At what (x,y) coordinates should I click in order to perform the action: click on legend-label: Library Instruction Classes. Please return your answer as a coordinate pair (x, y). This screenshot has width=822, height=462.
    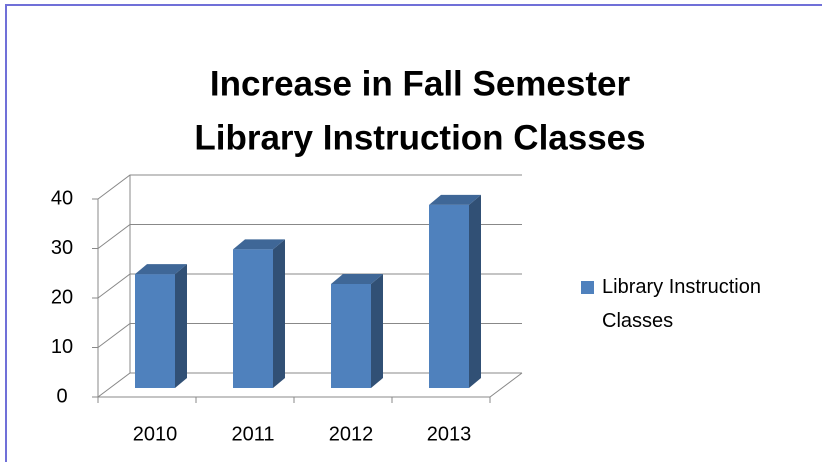
    Looking at the image, I should click on (681, 304).